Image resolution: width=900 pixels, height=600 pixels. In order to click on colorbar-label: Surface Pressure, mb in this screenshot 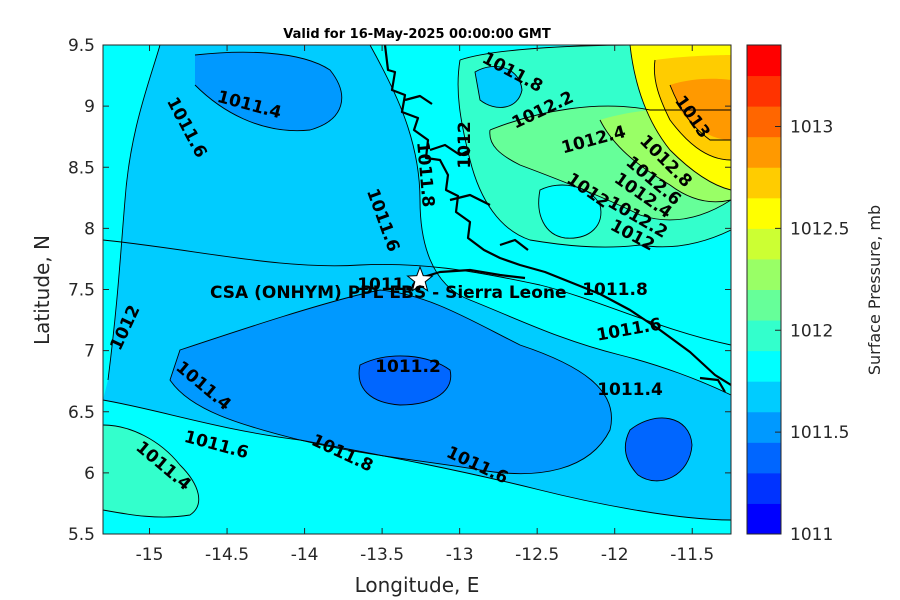, I will do `click(874, 290)`.